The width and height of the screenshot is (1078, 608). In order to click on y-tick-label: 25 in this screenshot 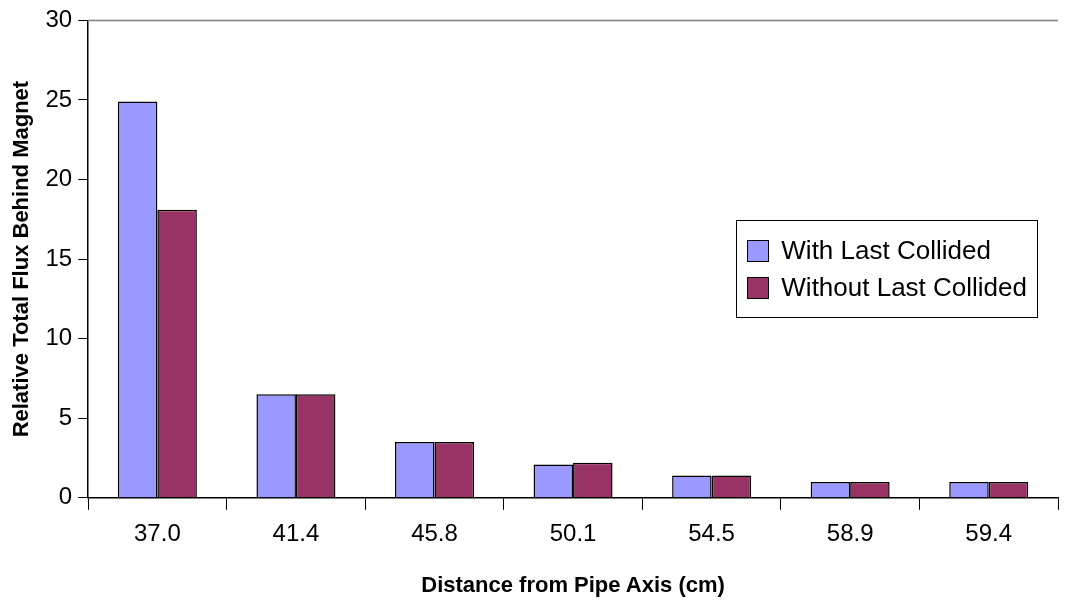, I will do `click(59, 98)`.